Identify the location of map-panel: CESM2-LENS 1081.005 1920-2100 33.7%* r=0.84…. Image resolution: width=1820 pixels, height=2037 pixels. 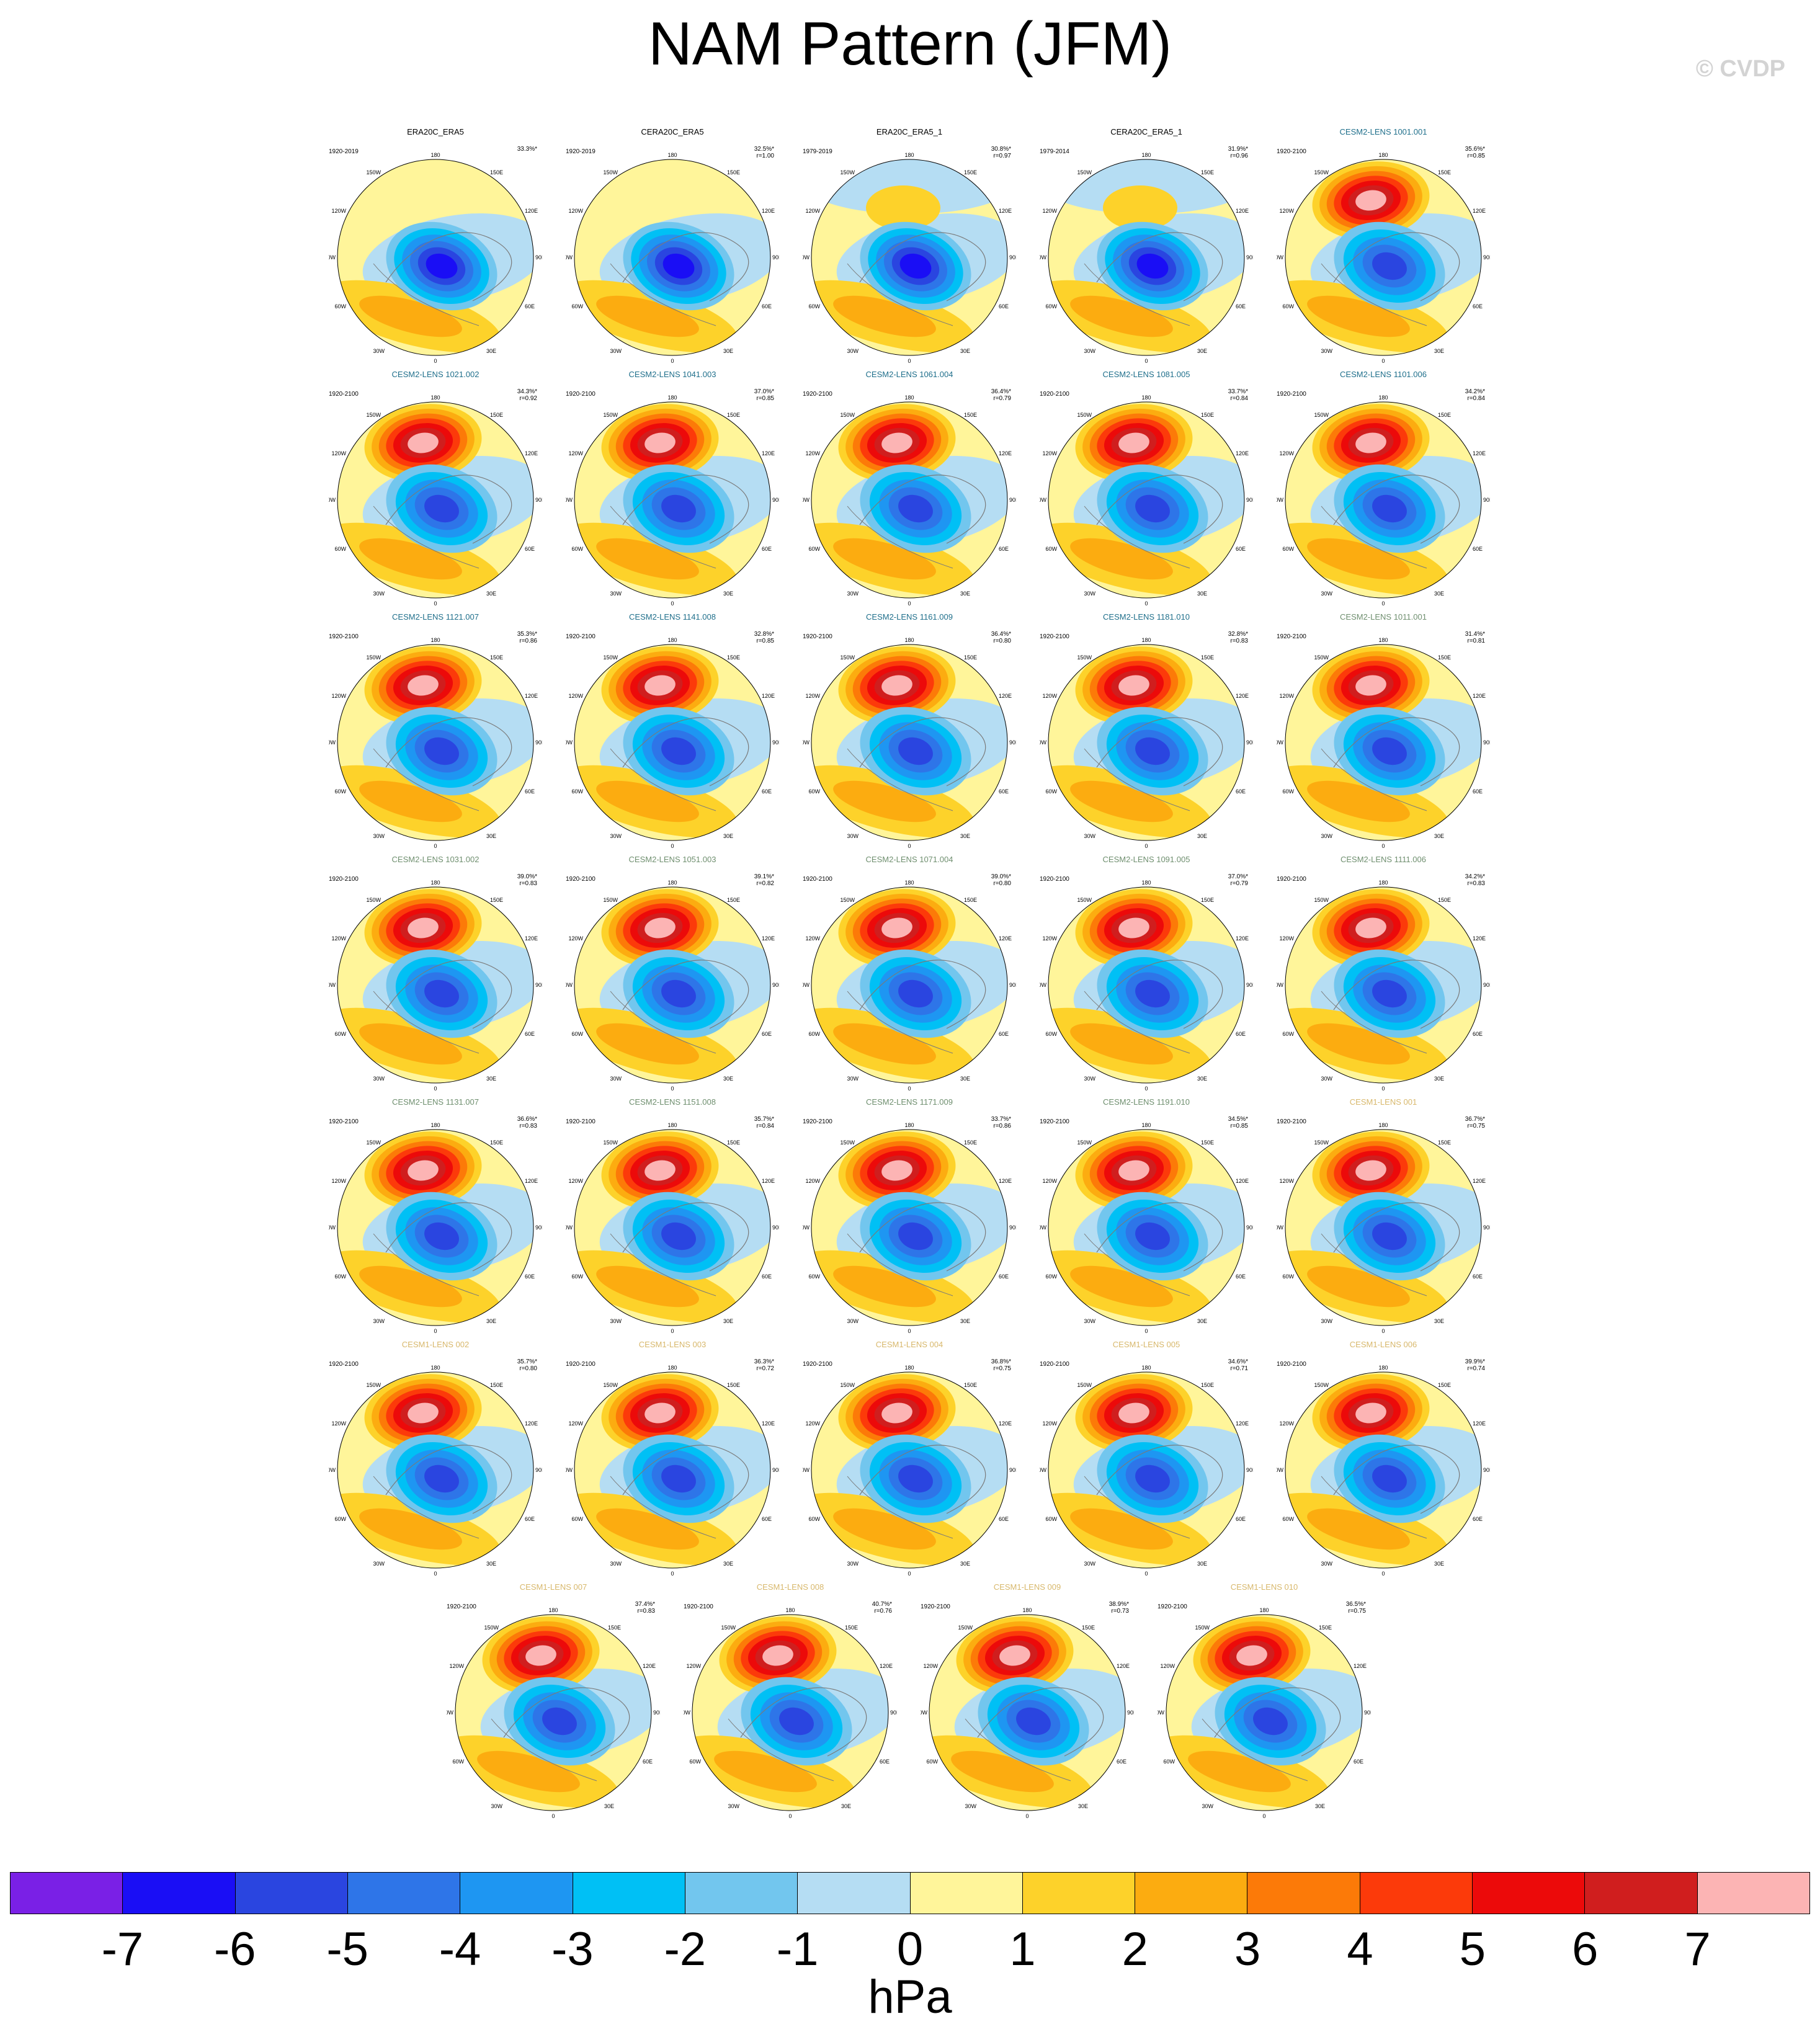
(1146, 494).